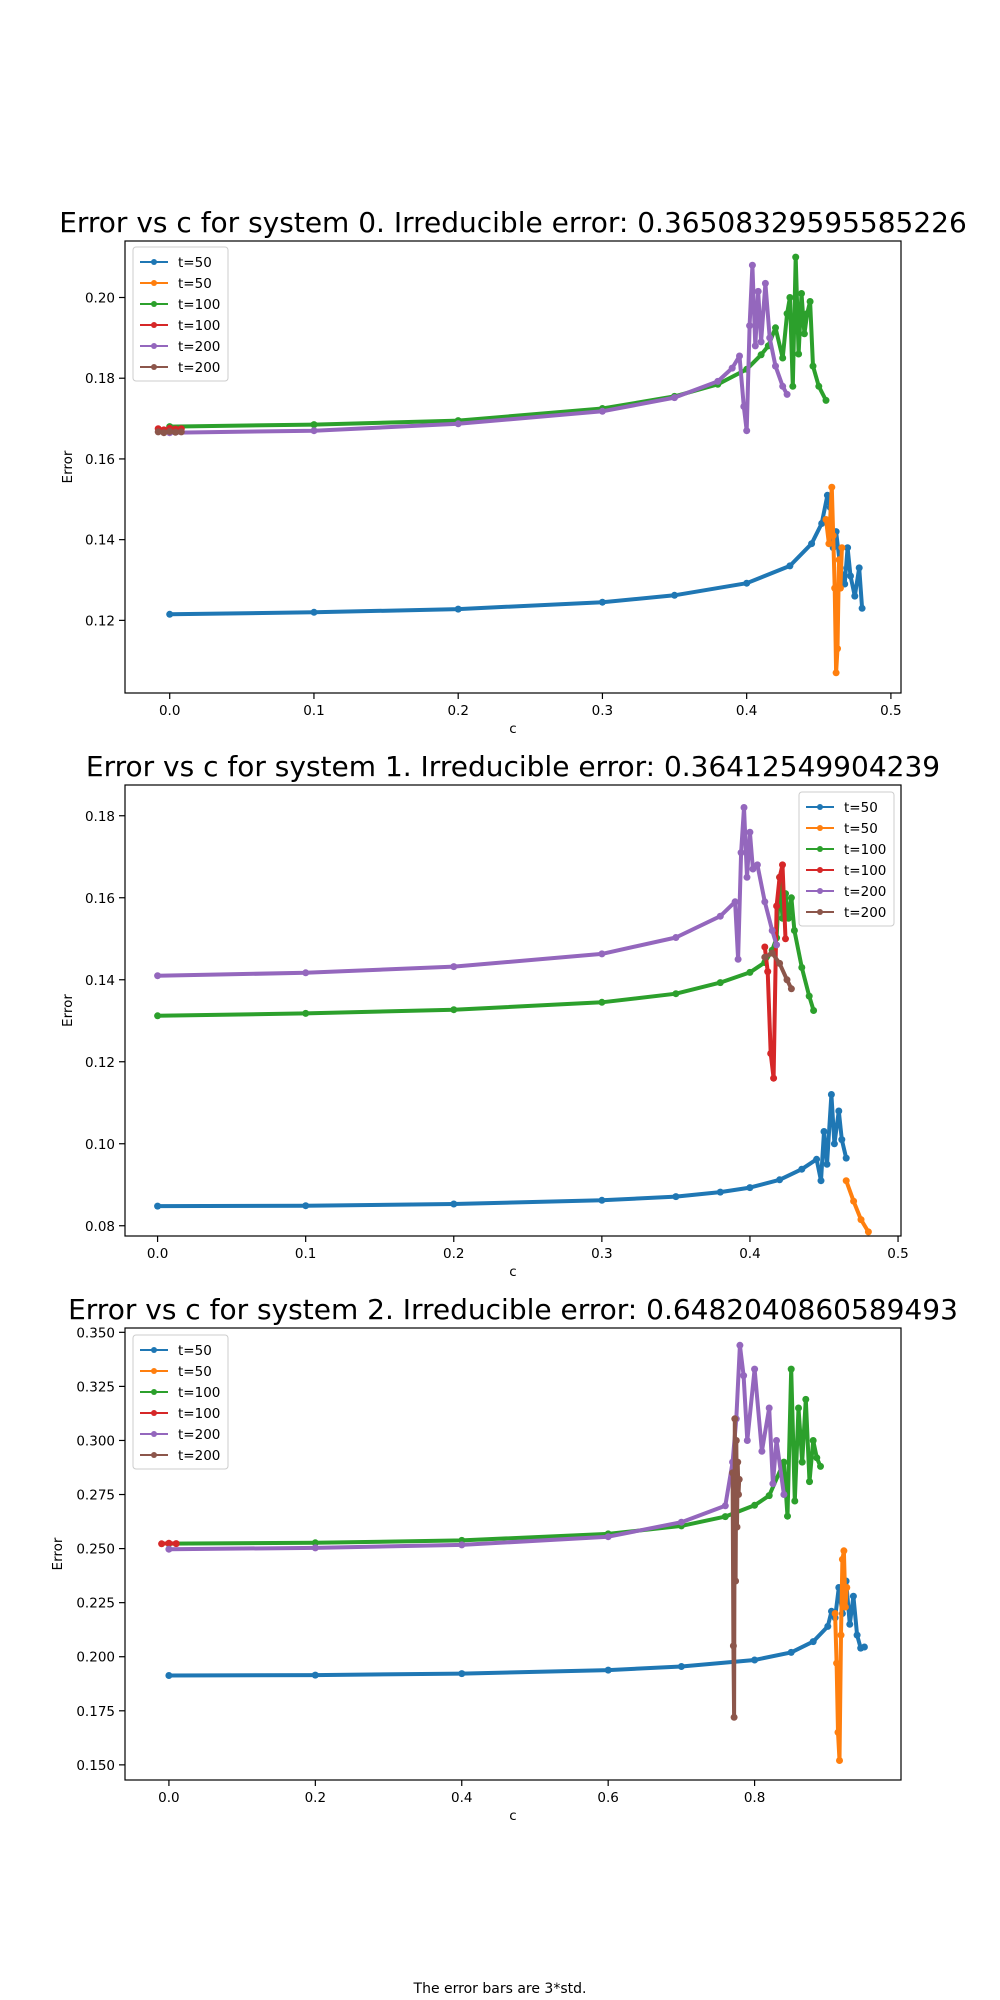  What do you see at coordinates (461, 1798) in the screenshot?
I see `x-tick-label: 0.4` at bounding box center [461, 1798].